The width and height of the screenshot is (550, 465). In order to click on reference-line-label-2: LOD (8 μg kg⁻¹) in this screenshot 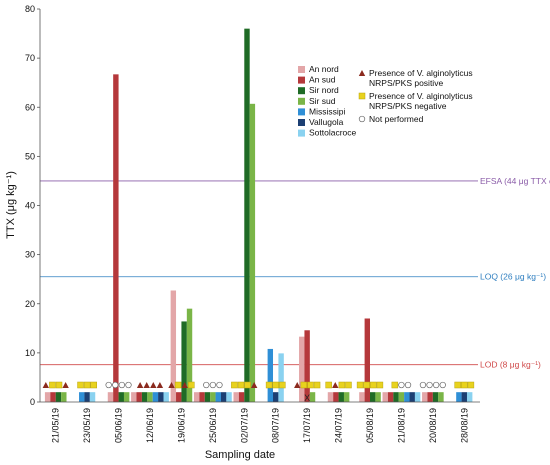, I will do `click(510, 365)`.